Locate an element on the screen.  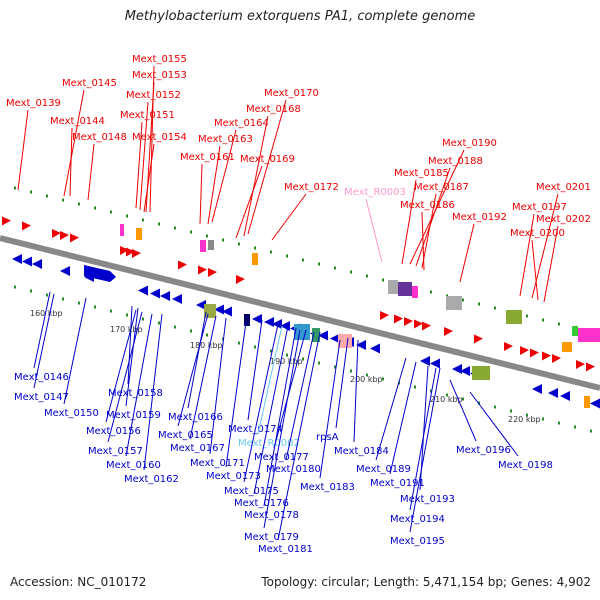
upper-gene-label: Mext_0154 is located at coordinates (159, 137).